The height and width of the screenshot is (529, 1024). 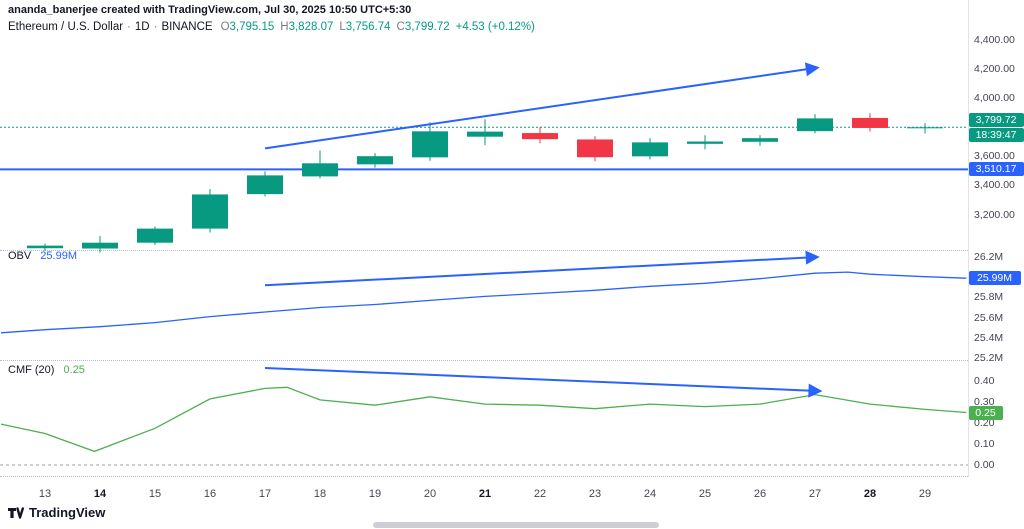 What do you see at coordinates (100, 494) in the screenshot?
I see `time-axis-label: 14` at bounding box center [100, 494].